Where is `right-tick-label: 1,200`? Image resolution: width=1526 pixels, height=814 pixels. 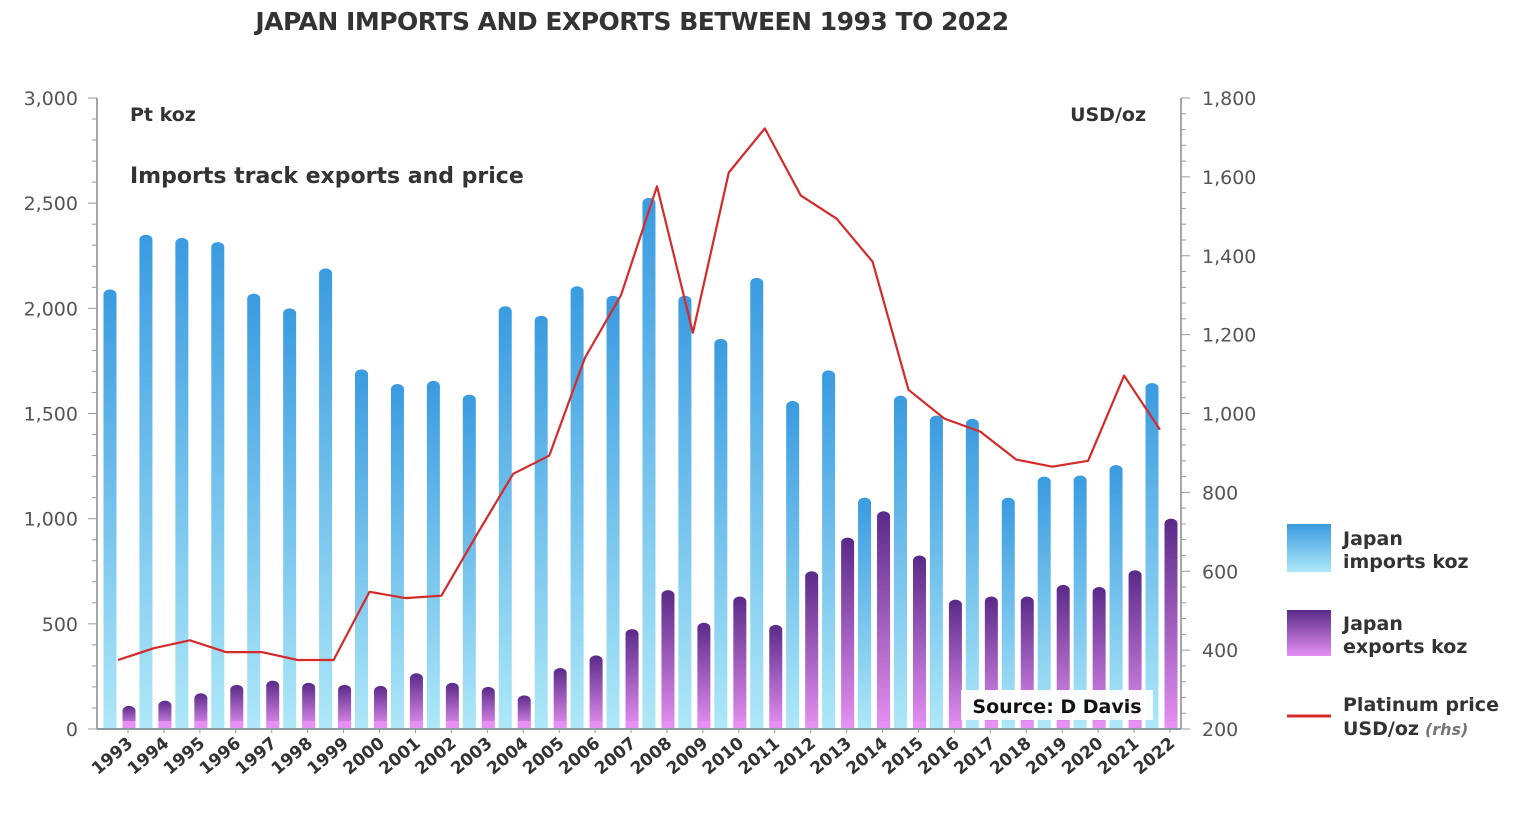 right-tick-label: 1,200 is located at coordinates (1229, 336).